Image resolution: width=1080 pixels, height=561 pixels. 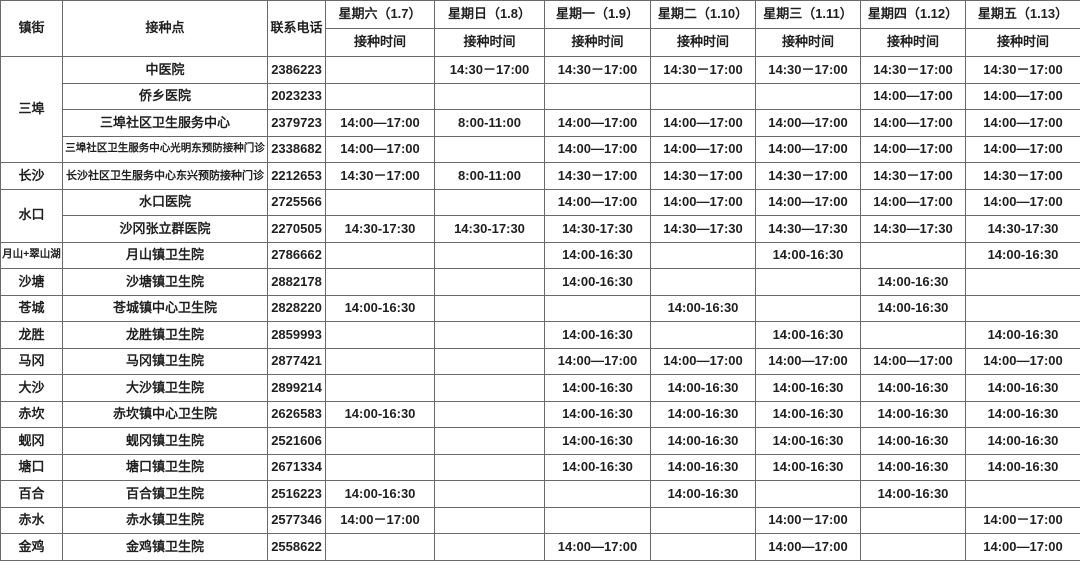 What do you see at coordinates (32, 176) in the screenshot?
I see `town-cell: 长沙` at bounding box center [32, 176].